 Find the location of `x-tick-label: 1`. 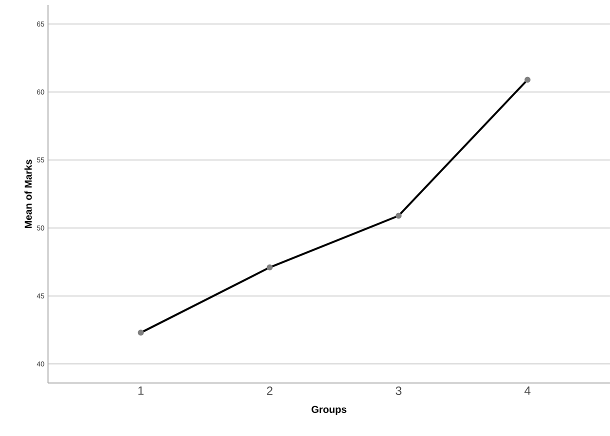

x-tick-label: 1 is located at coordinates (141, 390).